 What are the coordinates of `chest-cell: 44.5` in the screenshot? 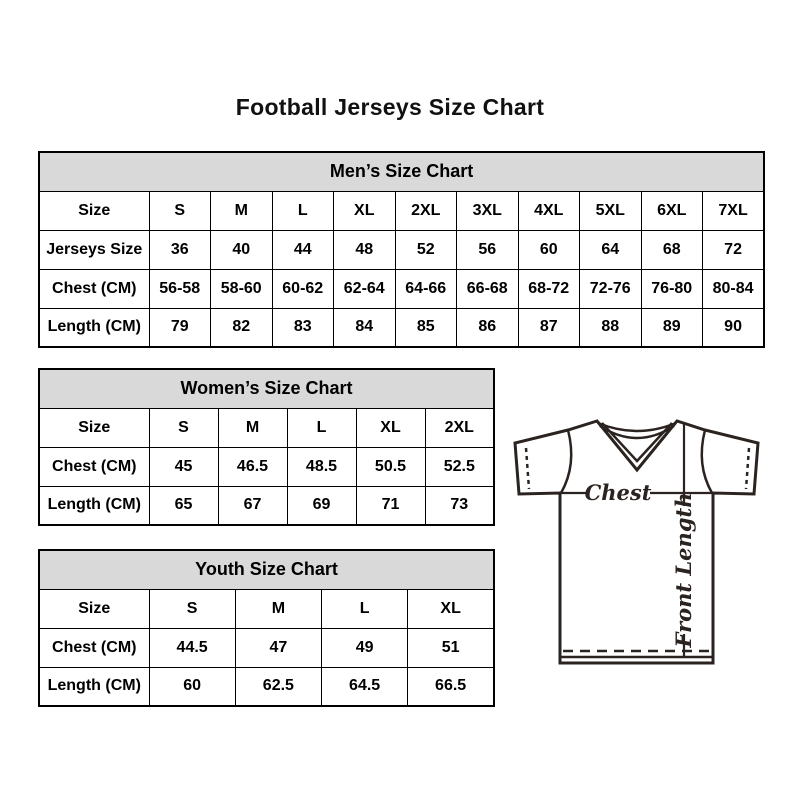 It's located at (192, 647).